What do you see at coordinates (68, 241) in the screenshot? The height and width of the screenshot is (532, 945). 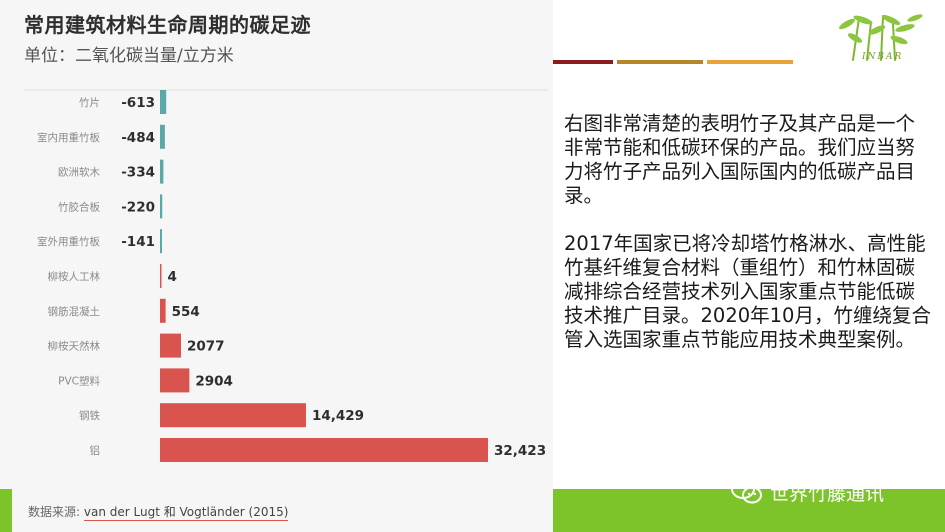 I see `category-label: 室外用重竹板` at bounding box center [68, 241].